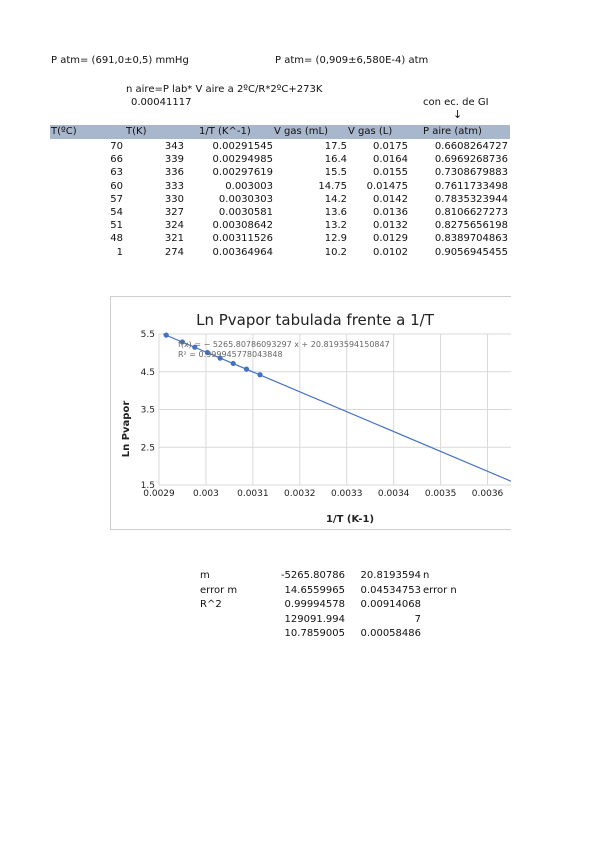 Image resolution: width=599 pixels, height=848 pixels. I want to click on regression-cell: 20.8193594, so click(390, 575).